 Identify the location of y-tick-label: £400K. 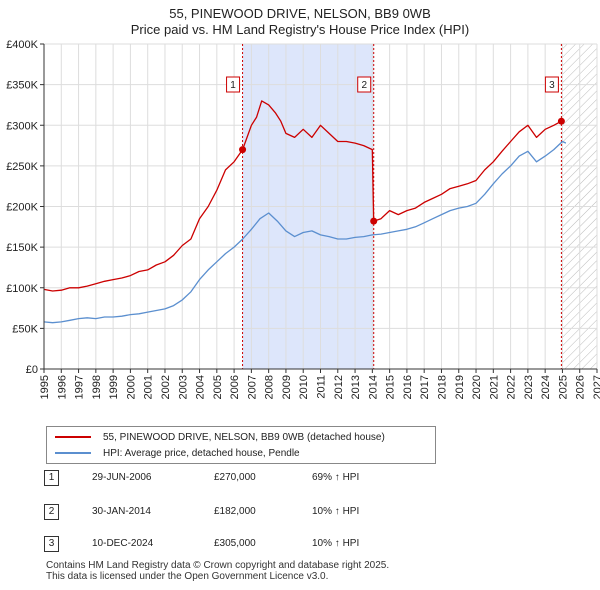
(22, 45).